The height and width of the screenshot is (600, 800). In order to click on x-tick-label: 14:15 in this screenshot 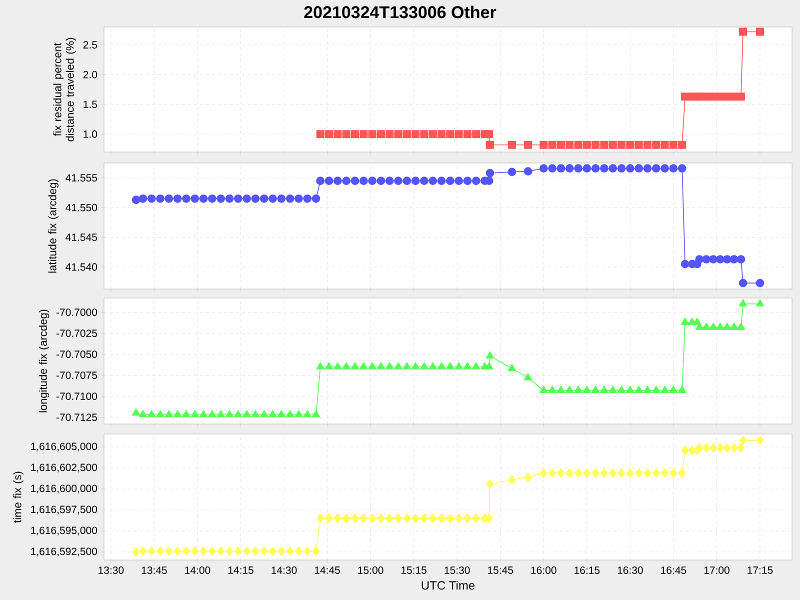, I will do `click(241, 570)`.